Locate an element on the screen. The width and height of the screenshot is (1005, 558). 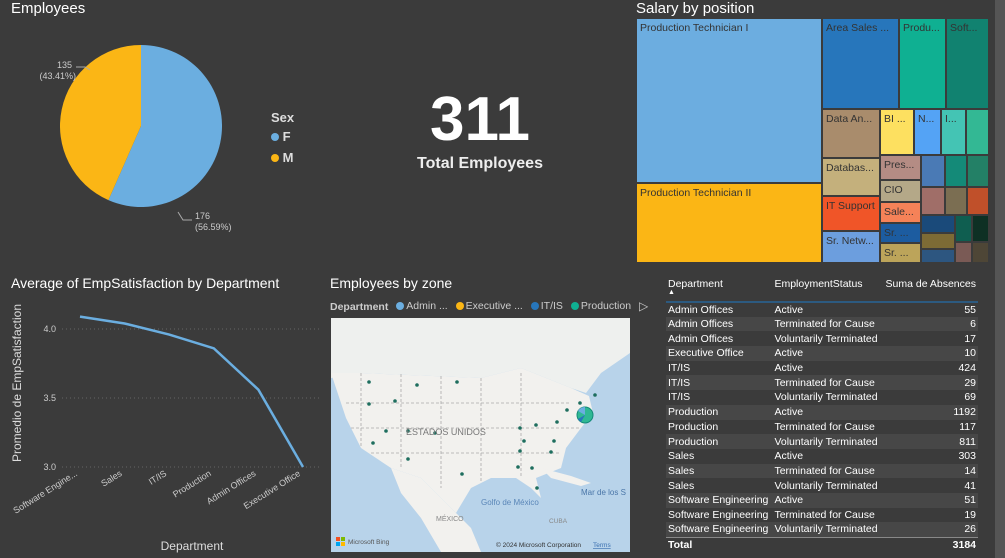
table-row: Production Terminated for Cause 117 is located at coordinates (822, 427).